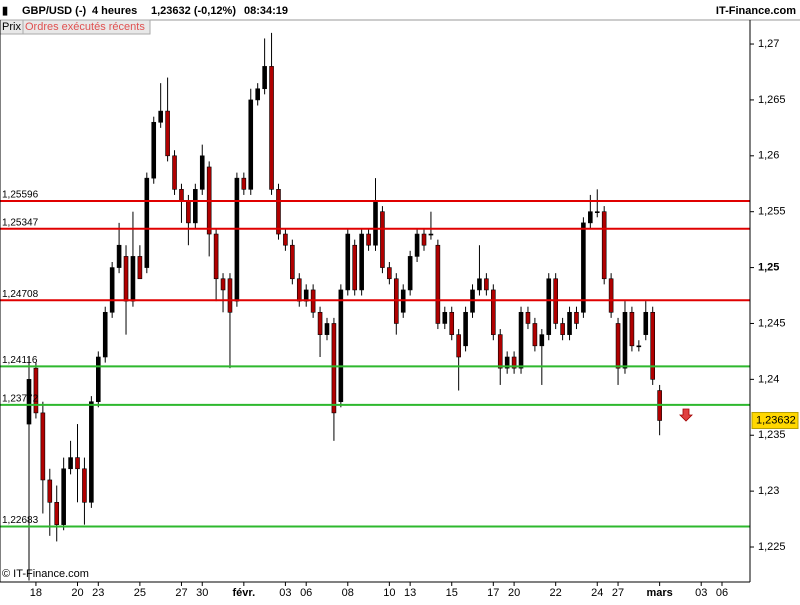 Image resolution: width=800 pixels, height=605 pixels. Describe the element at coordinates (756, 11) in the screenshot. I see `source: IT-Finance.com` at that location.